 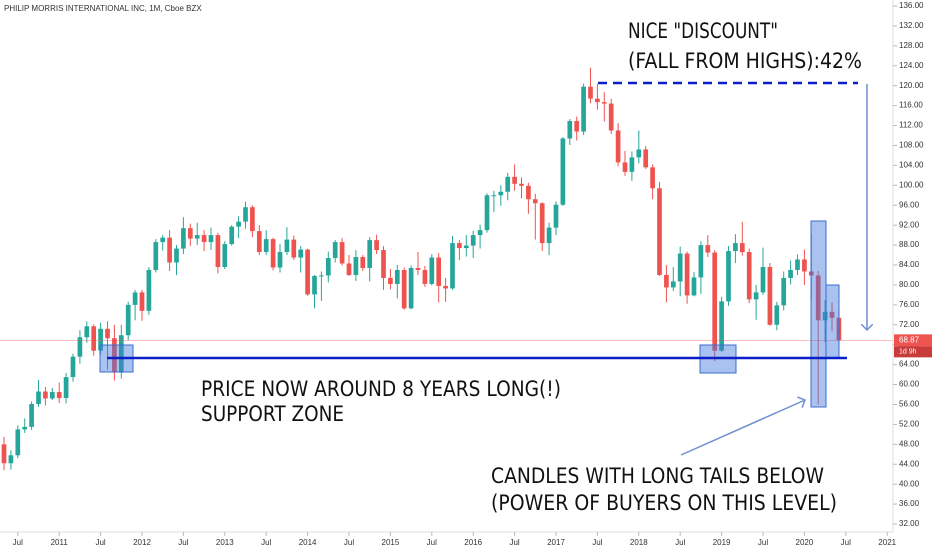 I want to click on y-tick-label: 80.00, so click(x=909, y=284).